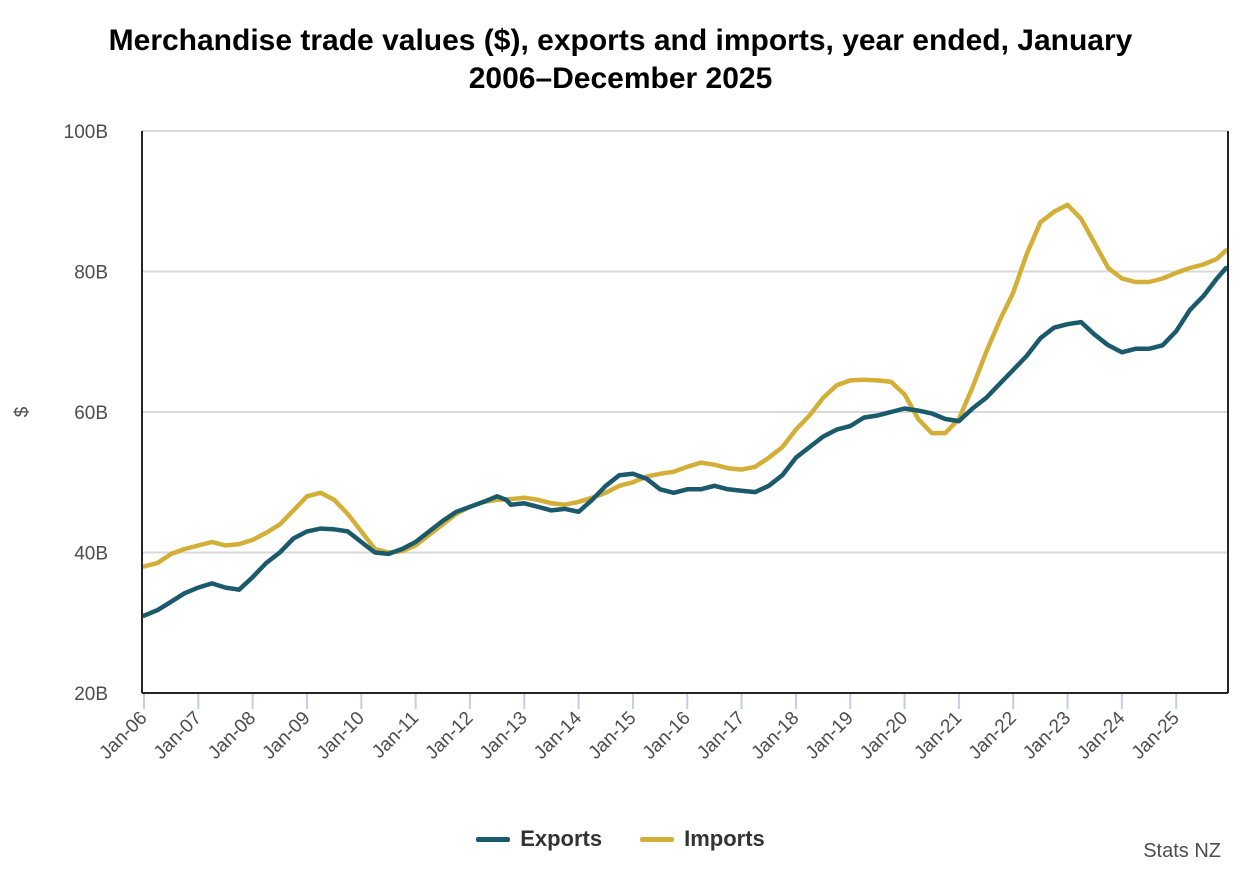  What do you see at coordinates (504, 736) in the screenshot?
I see `x-tick-label: Jan-13` at bounding box center [504, 736].